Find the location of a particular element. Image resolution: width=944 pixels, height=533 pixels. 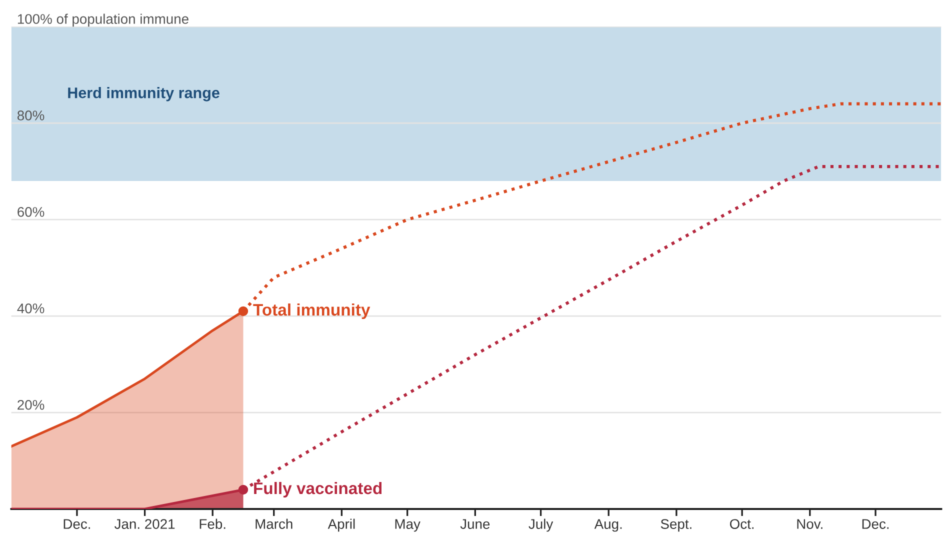

x-tick-label: Aug. is located at coordinates (608, 525).